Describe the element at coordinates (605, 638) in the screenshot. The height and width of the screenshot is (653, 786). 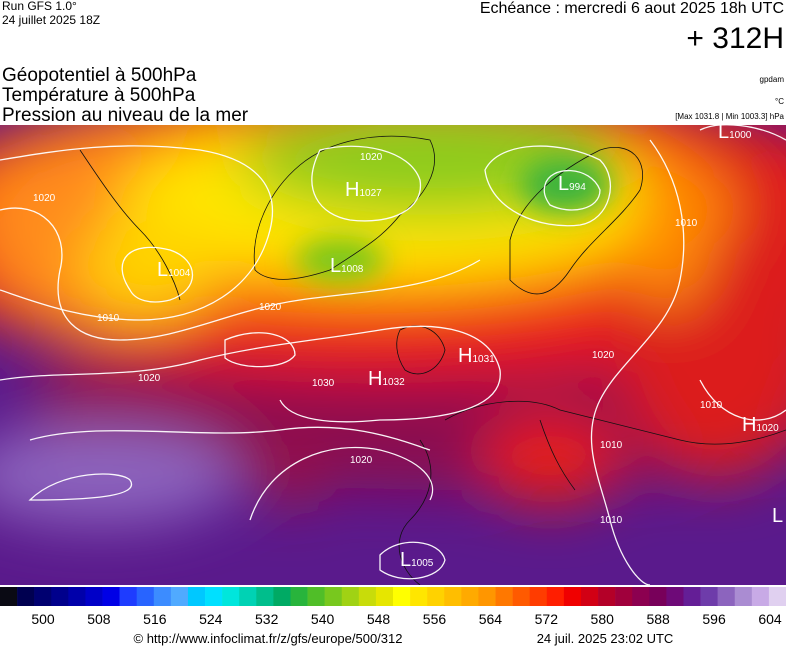
I see `footer-generated: 24 juil. 2025 23:02 UTC` at that location.